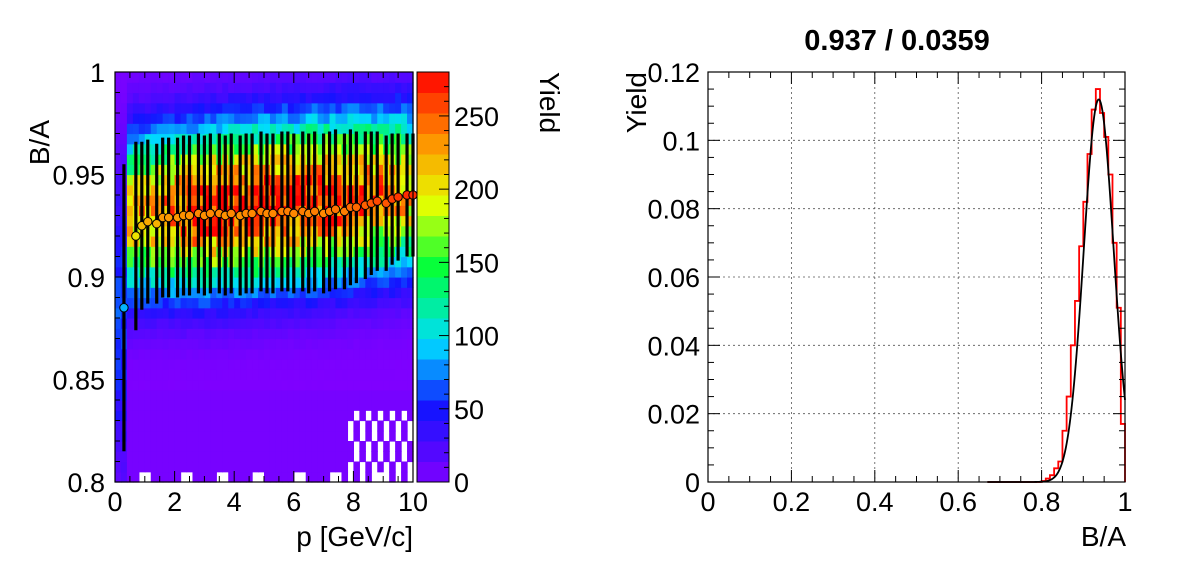 This screenshot has width=1196, height=572. Describe the element at coordinates (673, 278) in the screenshot. I see `right-y-tick-label: 0.06` at that location.